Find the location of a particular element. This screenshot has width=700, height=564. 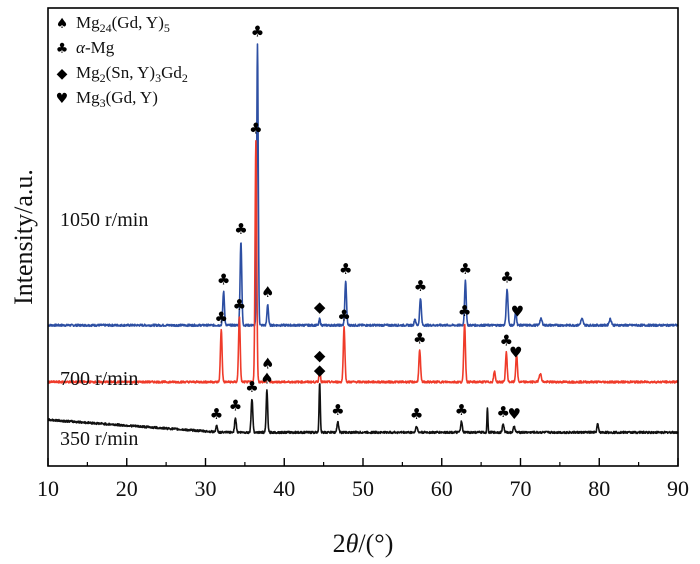

x-axis-ticks: 10 20 30 40 50 60 70 80 90 is located at coordinates (363, 479).